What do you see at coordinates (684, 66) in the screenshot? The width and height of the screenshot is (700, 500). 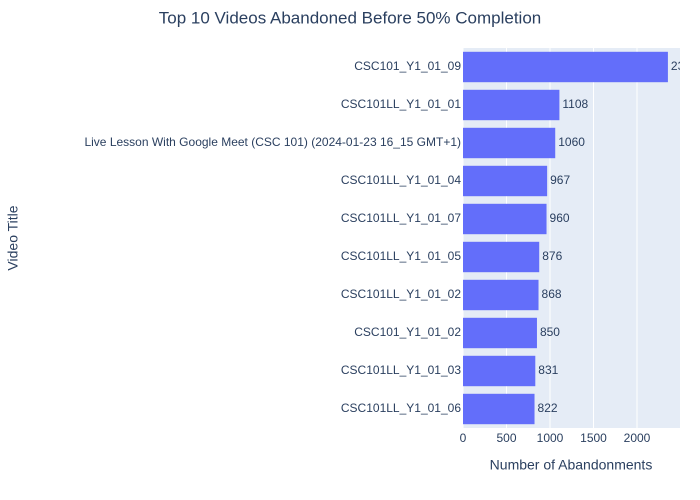 I see `value-label: 2355` at bounding box center [684, 66].